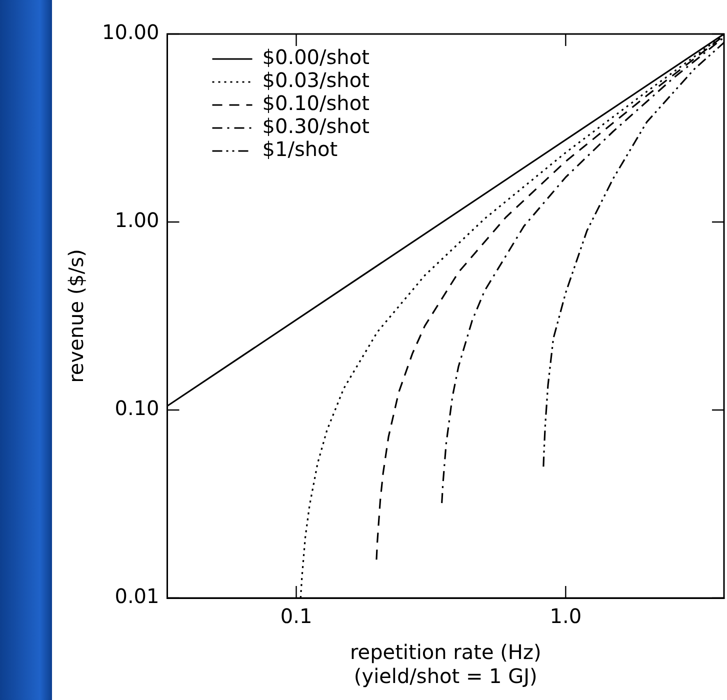 This screenshot has height=700, width=727. What do you see at coordinates (316, 57) in the screenshot?
I see `legend-label: $0.00/shot` at bounding box center [316, 57].